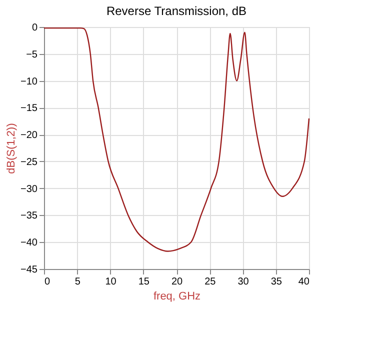 The width and height of the screenshot is (384, 338). What do you see at coordinates (35, 28) in the screenshot?
I see `y-tick-label: 0` at bounding box center [35, 28].